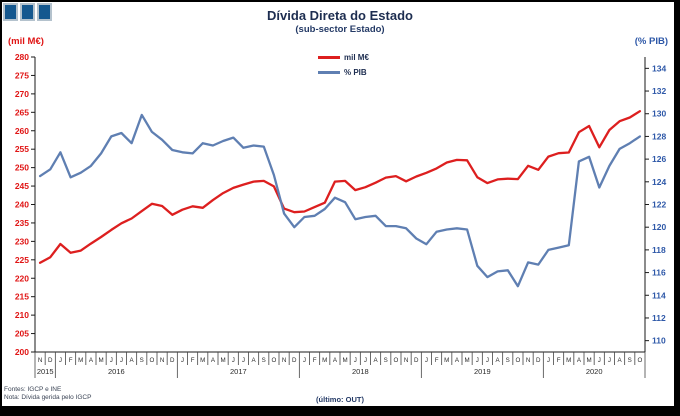  I want to click on svg-text: 122, so click(659, 205).